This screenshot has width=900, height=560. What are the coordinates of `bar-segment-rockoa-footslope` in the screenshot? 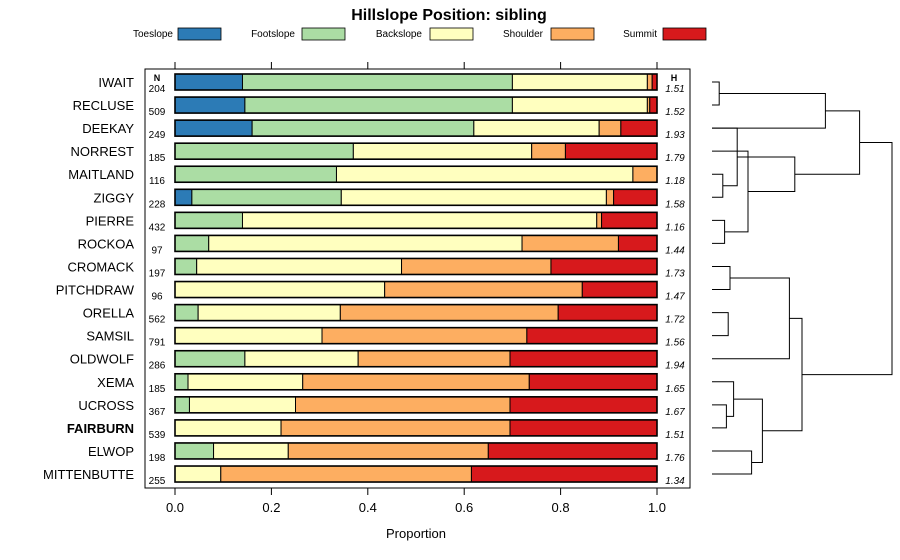 It's located at (192, 243).